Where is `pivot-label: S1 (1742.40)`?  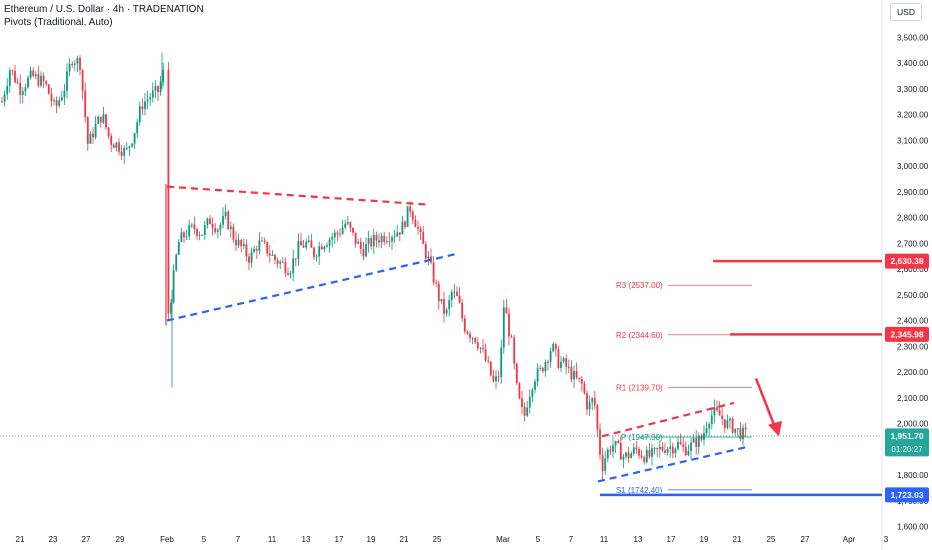 pivot-label: S1 (1742.40) is located at coordinates (639, 490).